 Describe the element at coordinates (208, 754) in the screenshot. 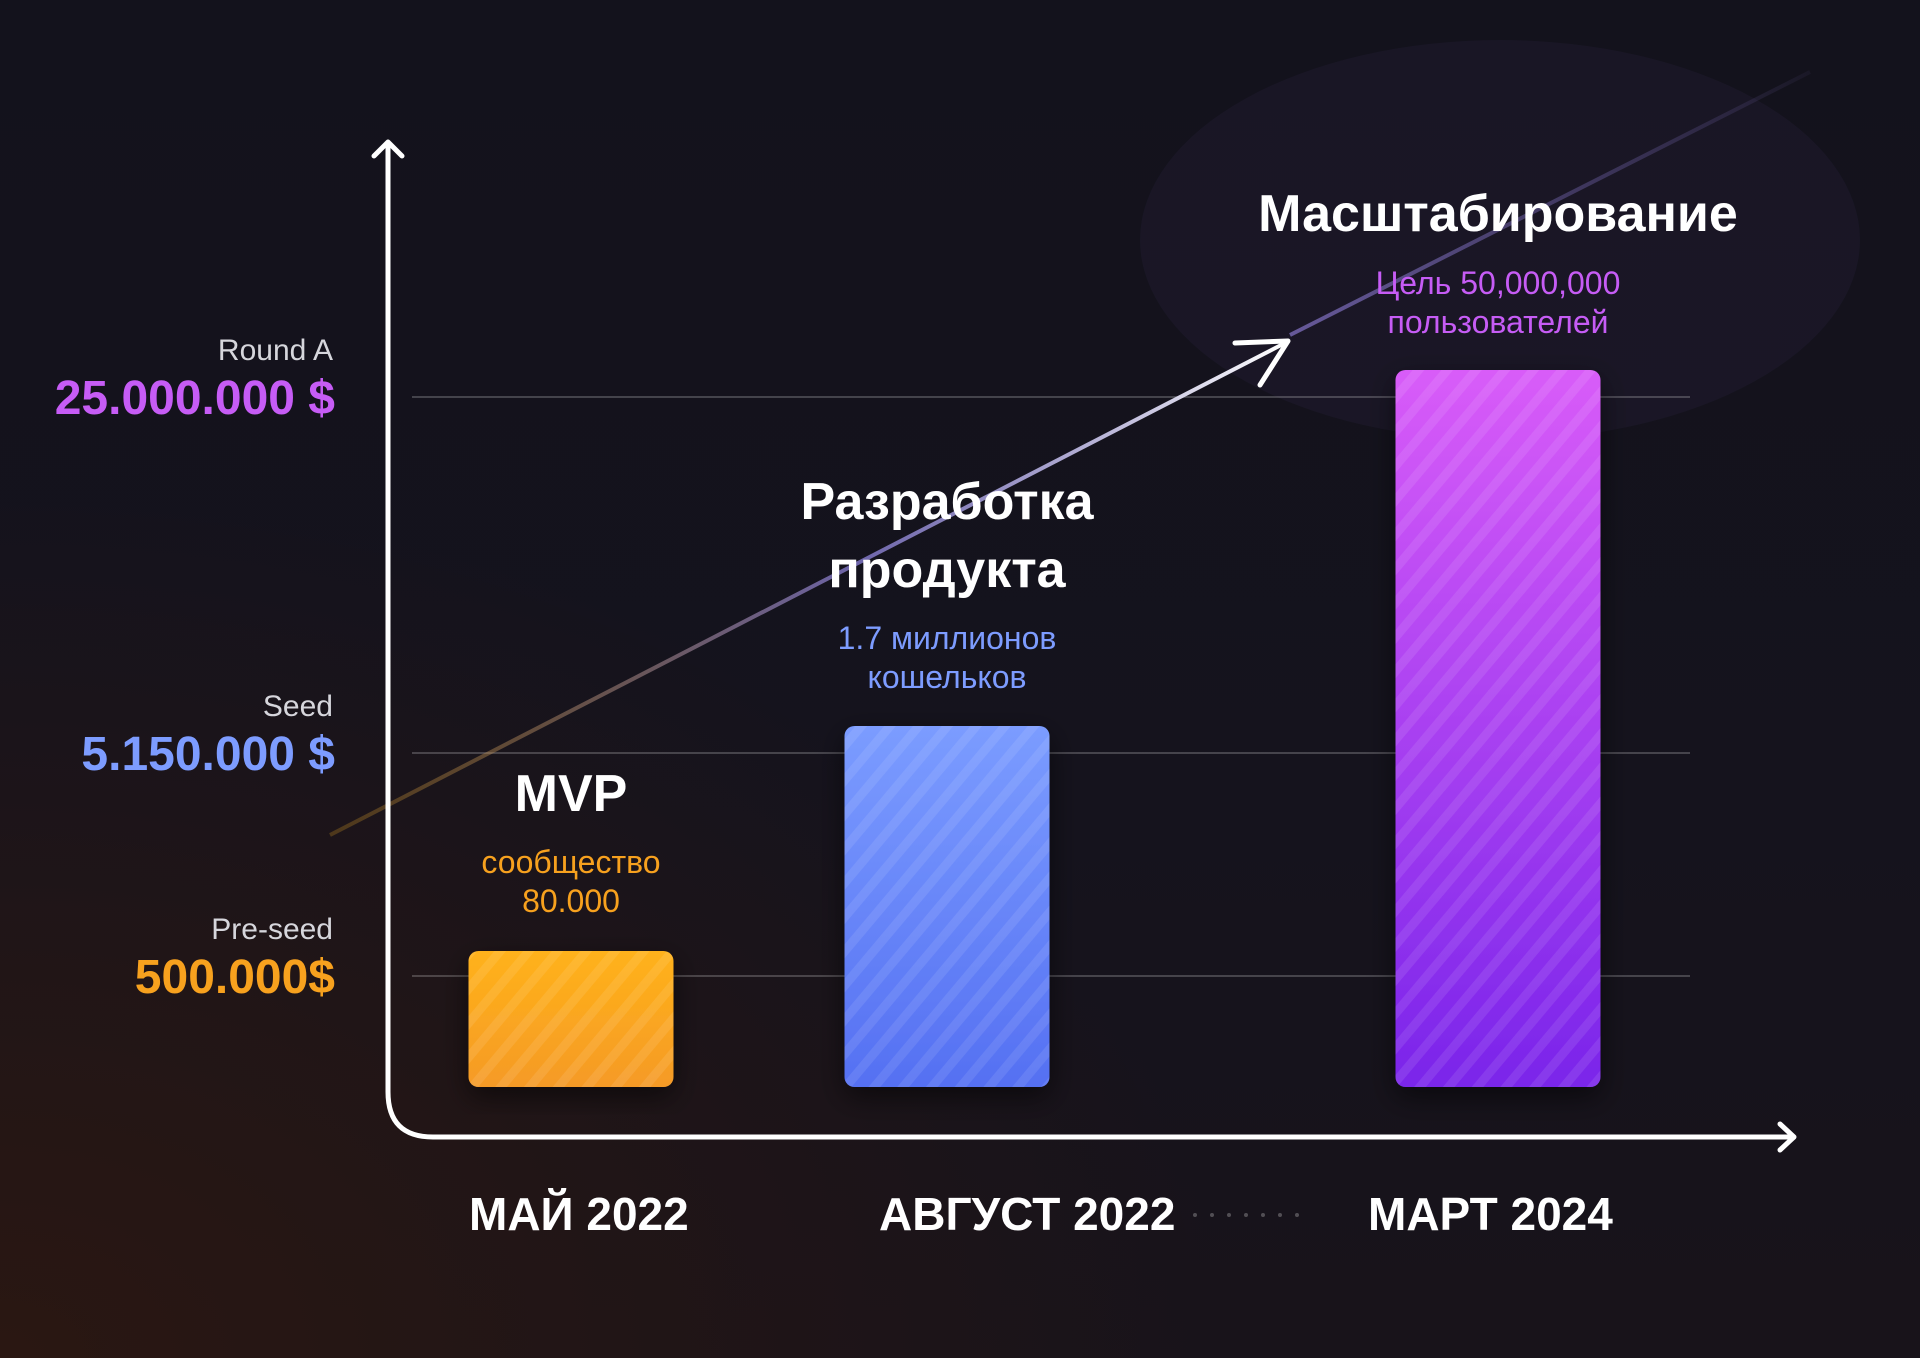

I see `round-amount-2: 5.150.000 $` at that location.